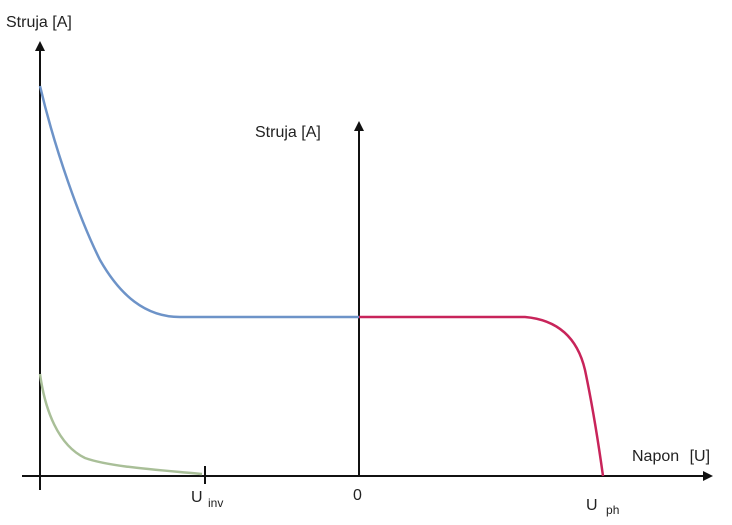  What do you see at coordinates (655, 456) in the screenshot?
I see `x-axis-label-text: Napon` at bounding box center [655, 456].